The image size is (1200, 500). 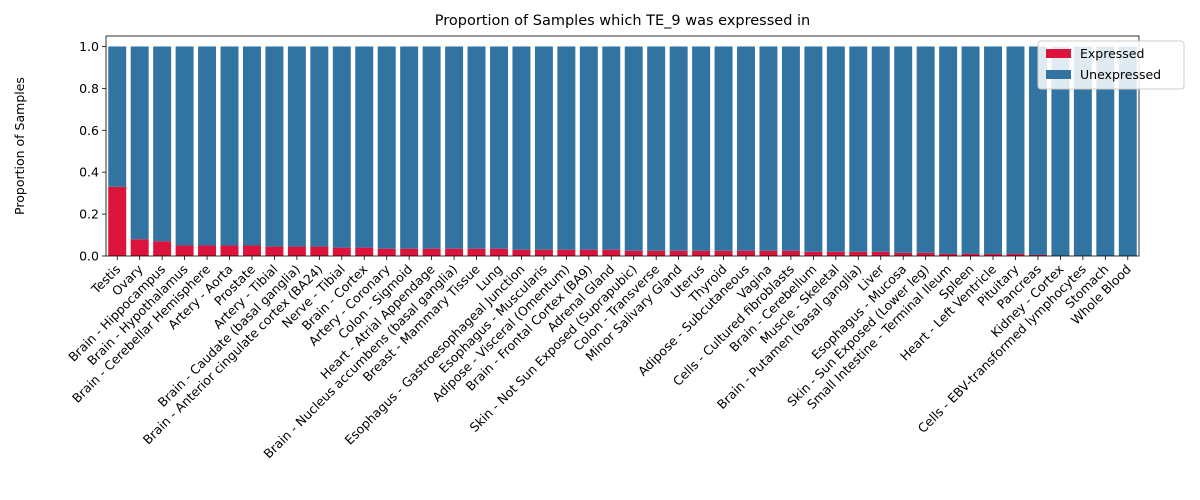 I want to click on y-tick-label: 0.8, so click(x=89, y=88).